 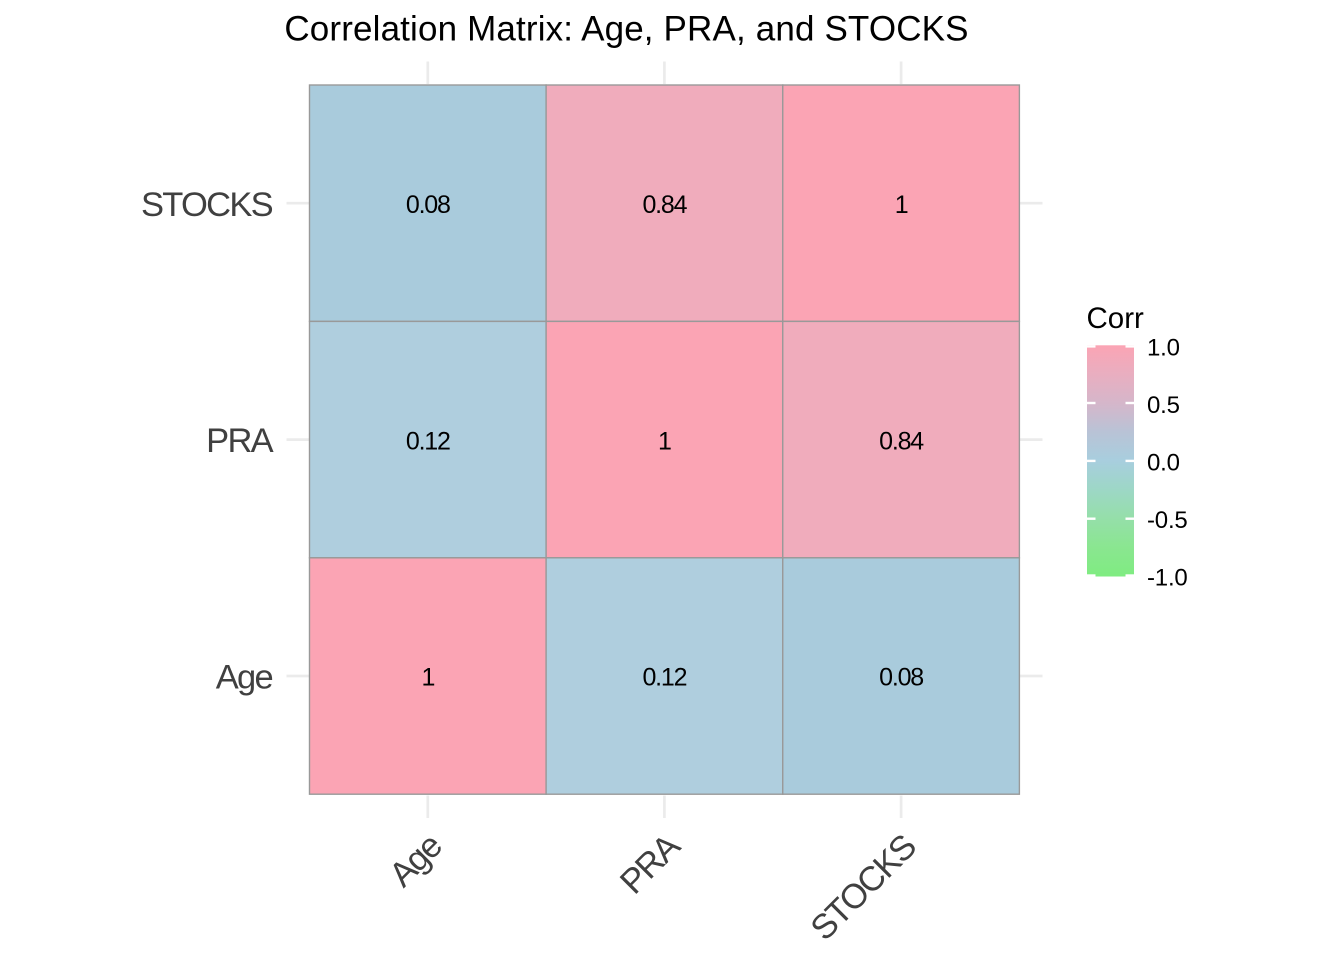 What do you see at coordinates (1116, 318) in the screenshot?
I see `svg-text: Corr` at bounding box center [1116, 318].